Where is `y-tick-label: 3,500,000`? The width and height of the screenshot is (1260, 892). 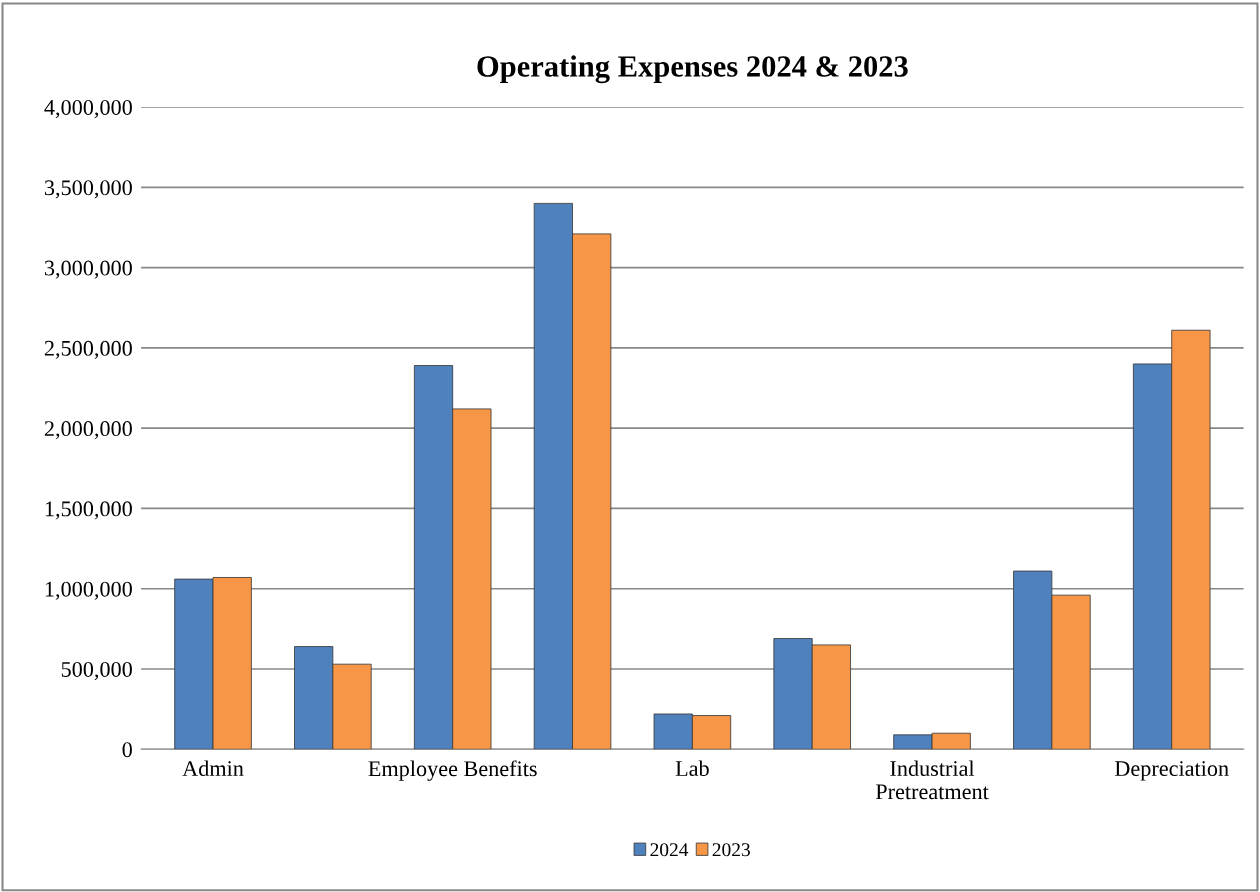 y-tick-label: 3,500,000 is located at coordinates (88, 189).